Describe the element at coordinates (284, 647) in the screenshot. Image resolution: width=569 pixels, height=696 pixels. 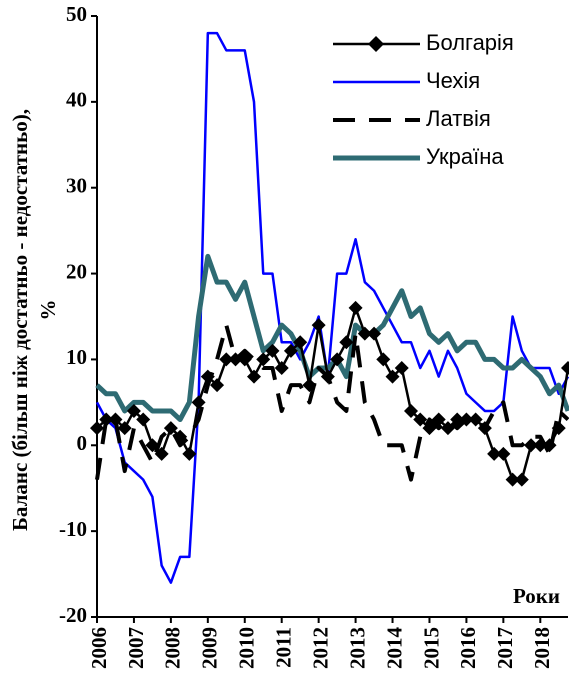
I see `x-tick-label: 2011` at that location.